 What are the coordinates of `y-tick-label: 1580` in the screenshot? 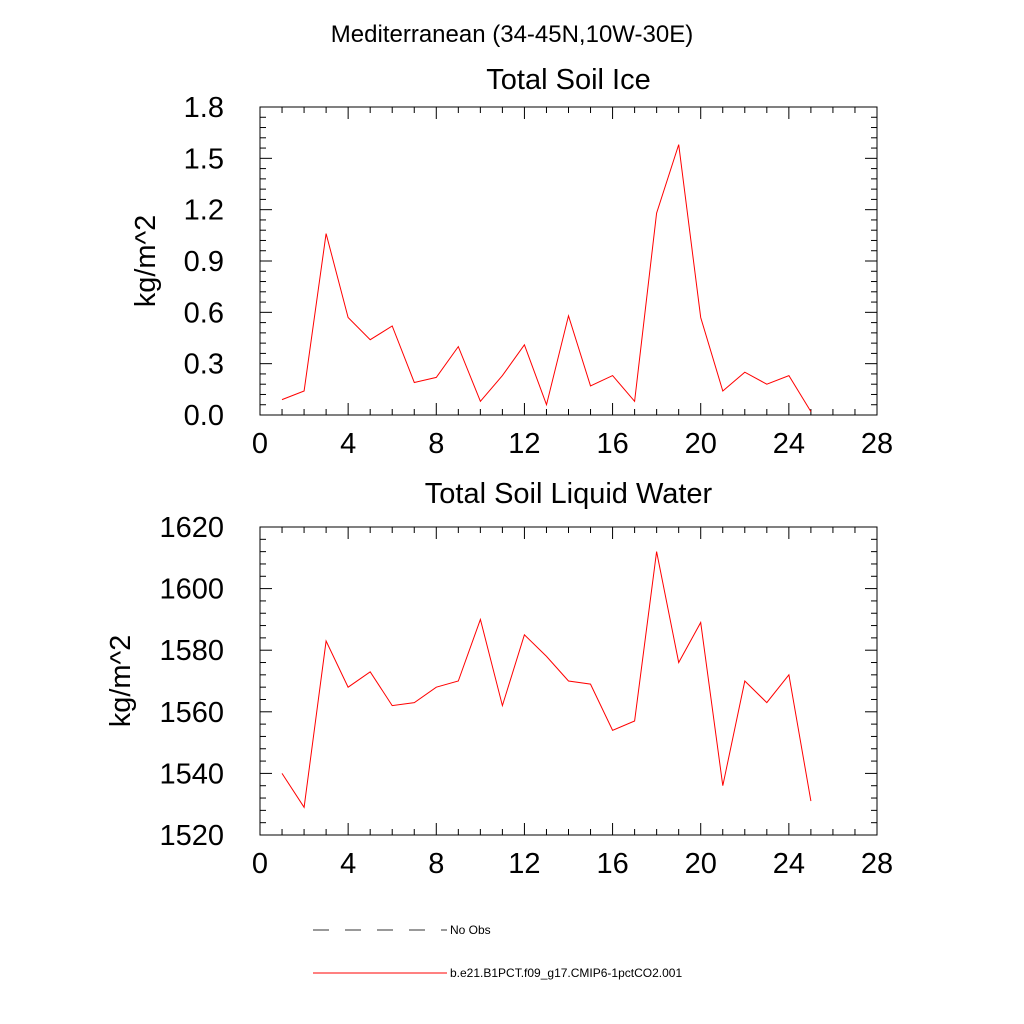 It's located at (191, 651).